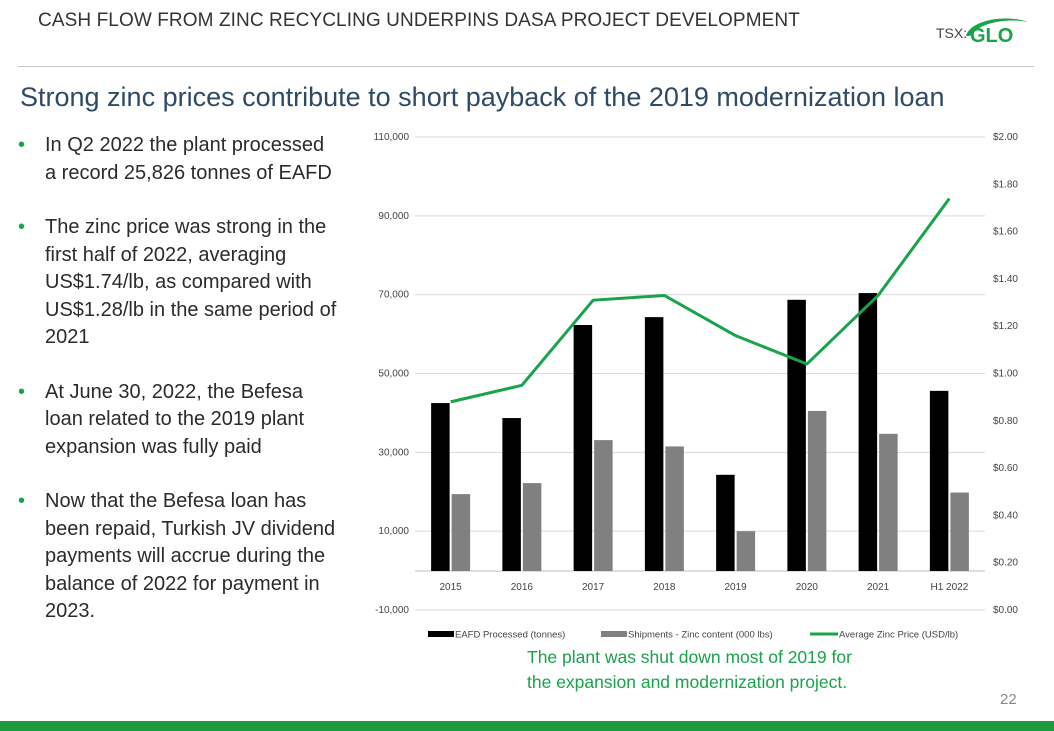 This screenshot has height=731, width=1054. I want to click on right-axis-tick-label: $2.00, so click(1005, 137).